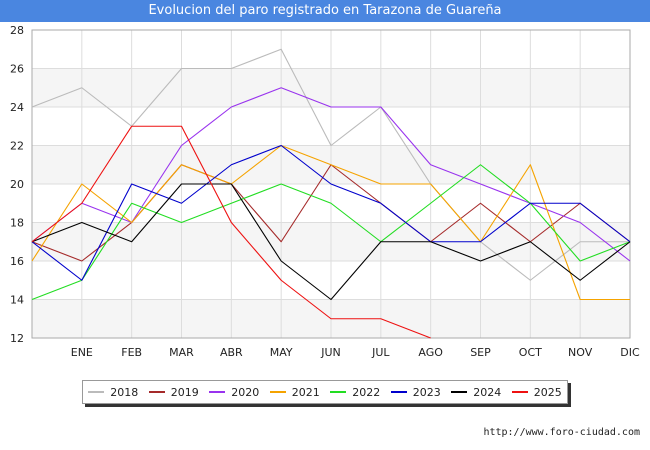 The width and height of the screenshot is (650, 450). I want to click on legend-label: 2018, so click(124, 392).